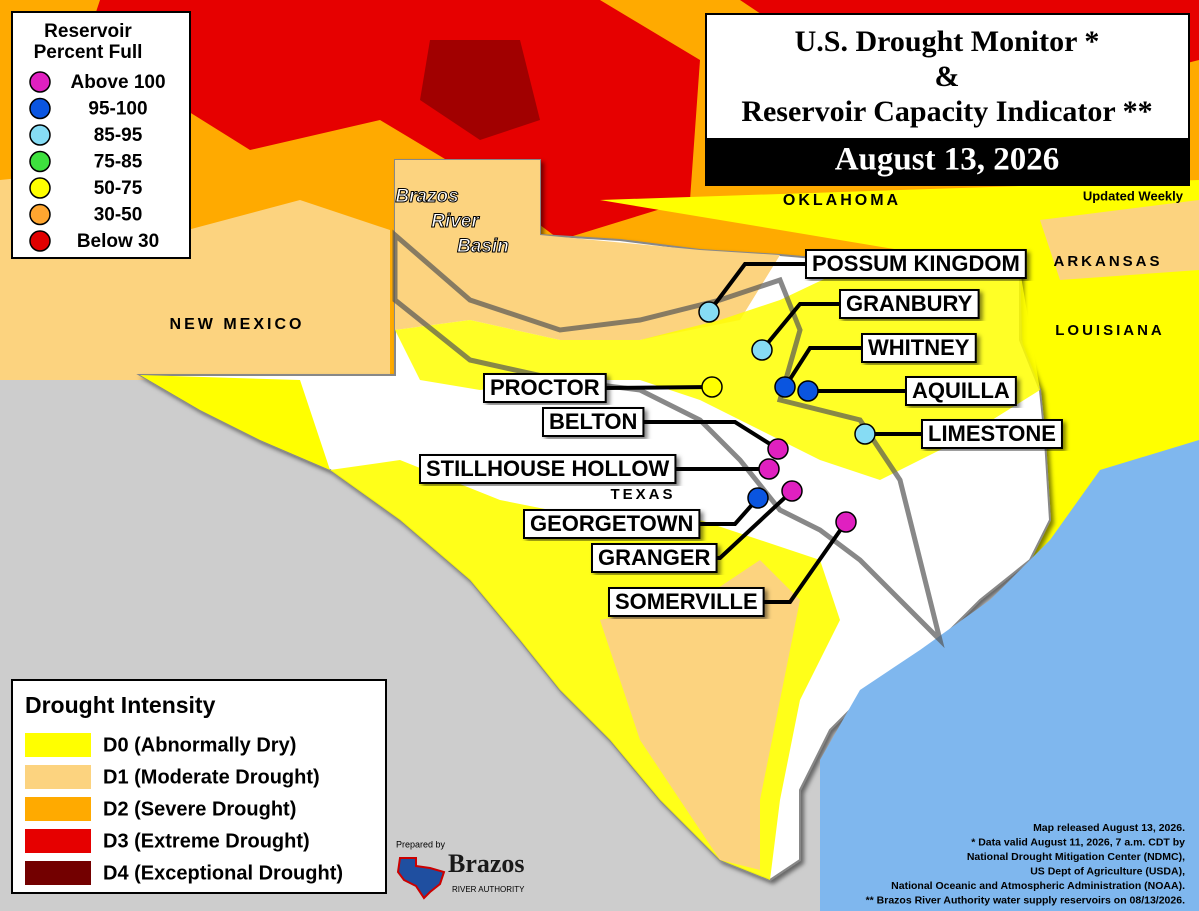  I want to click on credit-line: Map released August 13, 2026., so click(1109, 828).